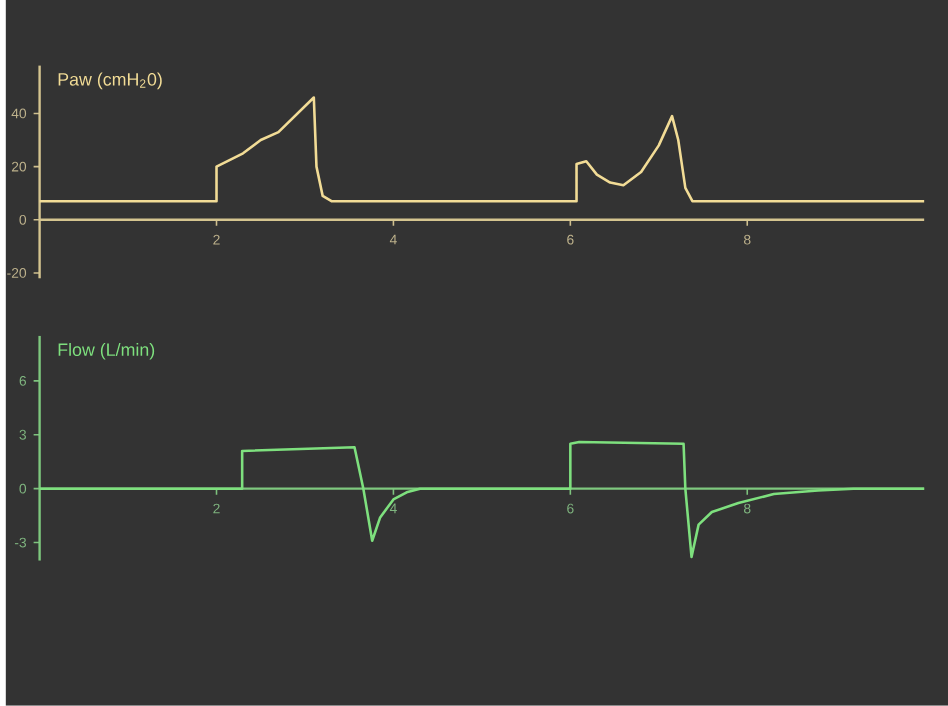 This screenshot has width=948, height=706. What do you see at coordinates (110, 81) in the screenshot?
I see `y-axis-title: Paw (cmH$_{2}$0)` at bounding box center [110, 81].